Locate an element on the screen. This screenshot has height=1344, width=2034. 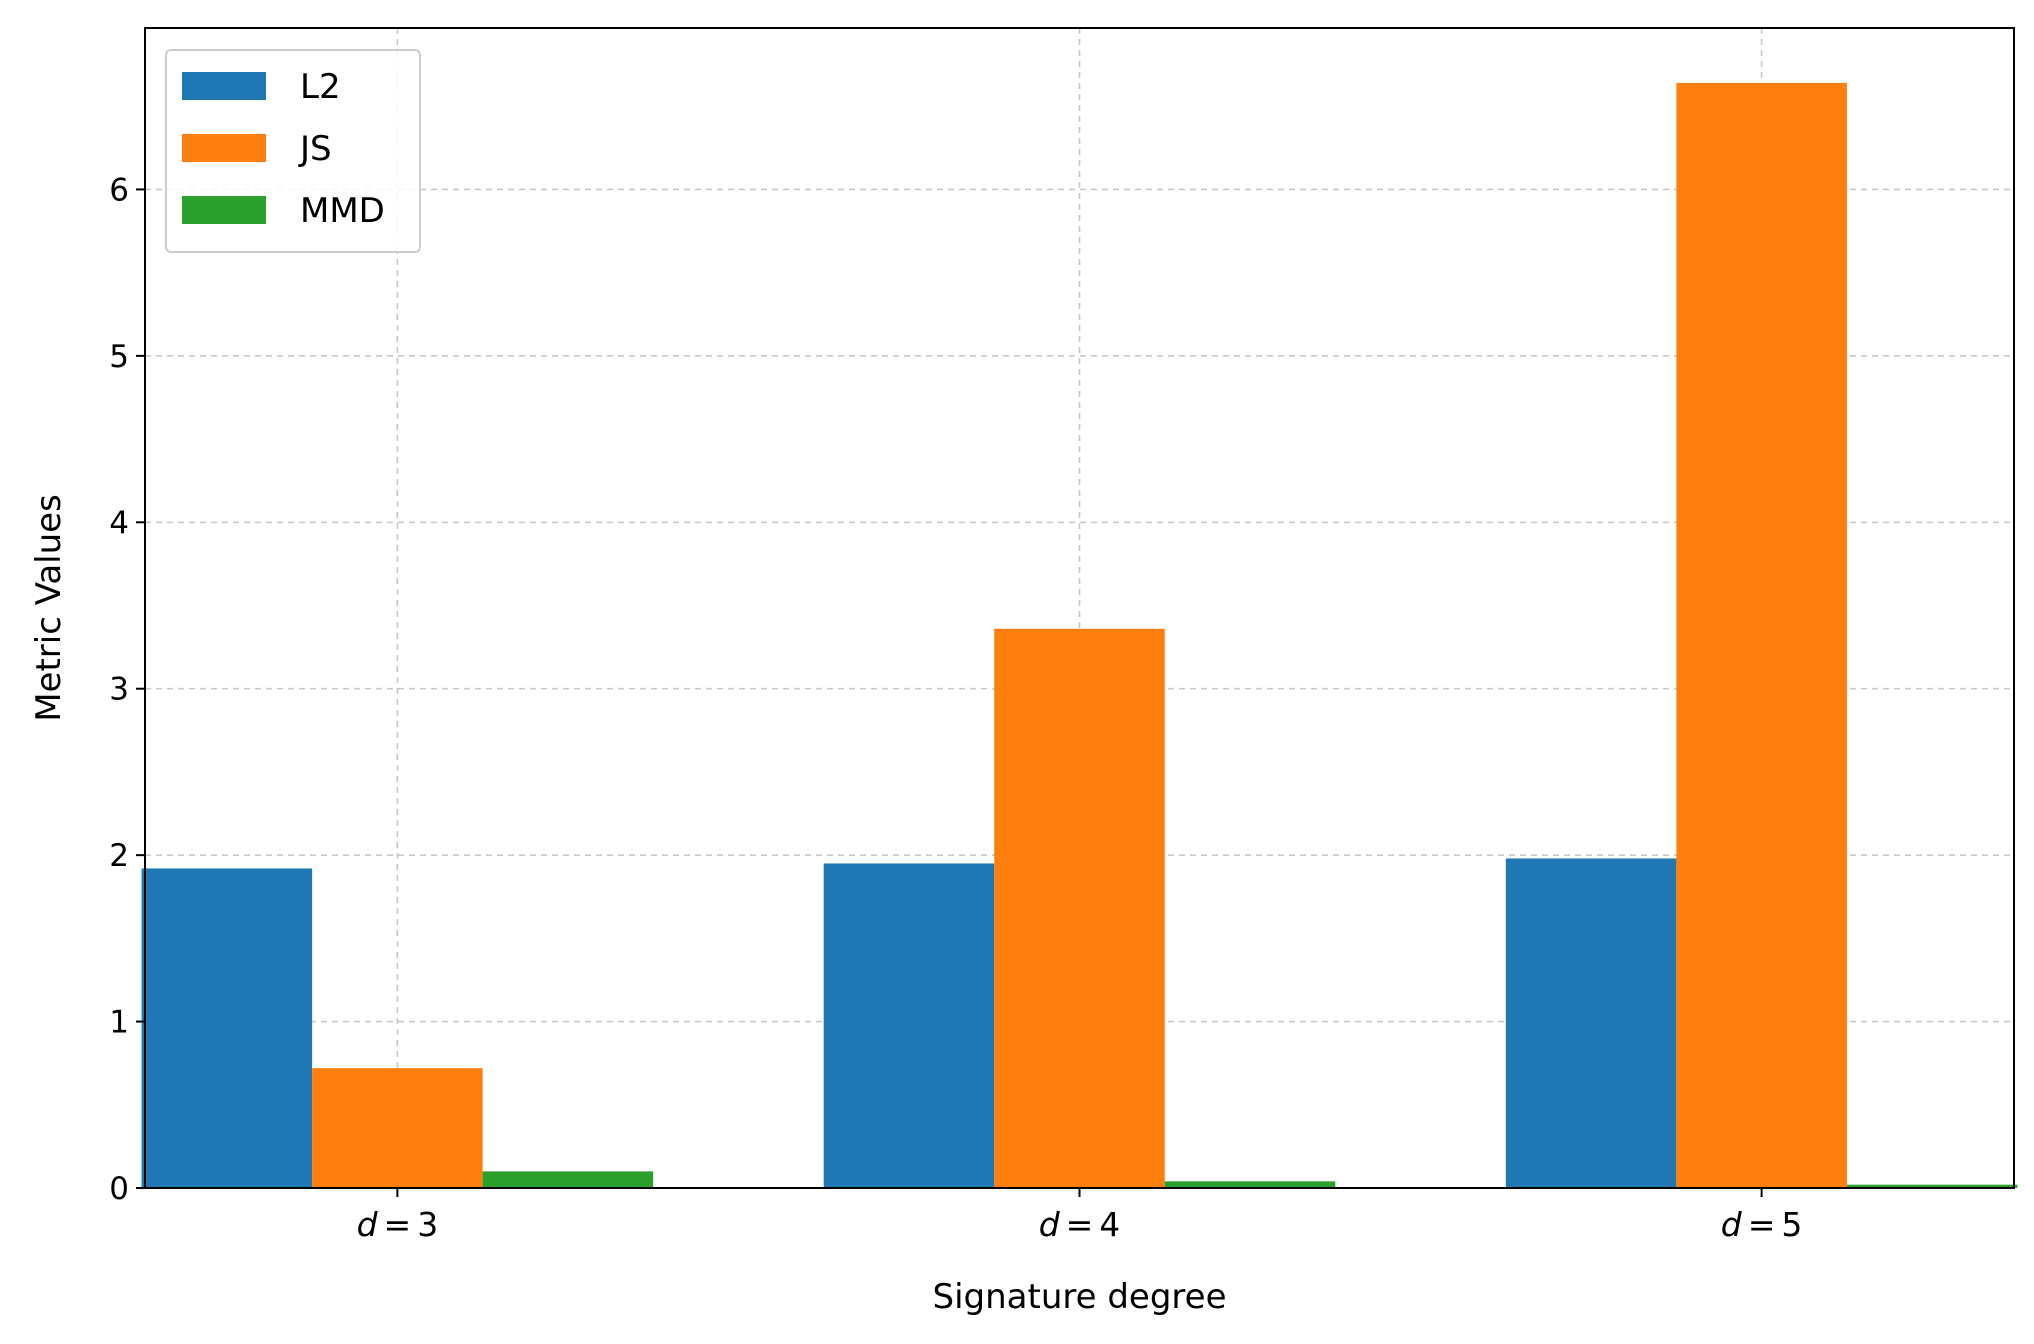
legend-swatch-l2 is located at coordinates (224, 86).